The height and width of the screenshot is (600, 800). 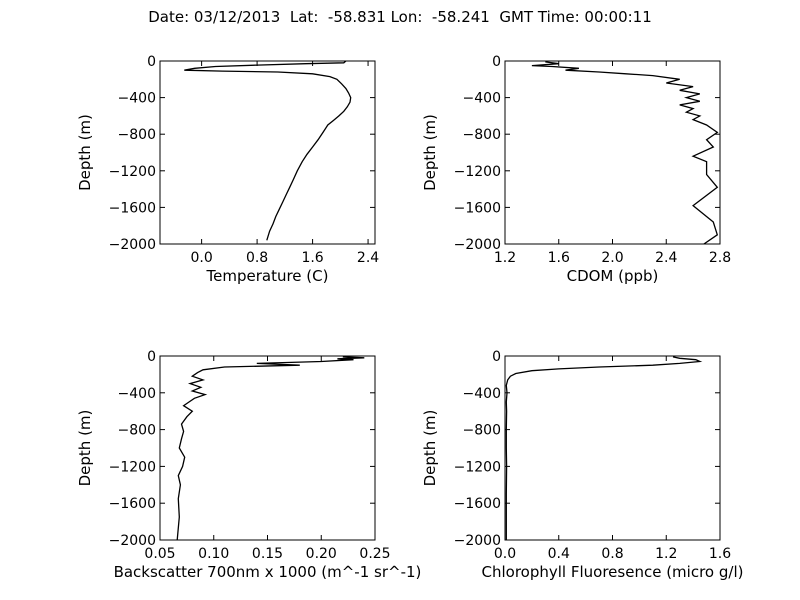 I want to click on temperature-series-line, so click(x=268, y=151).